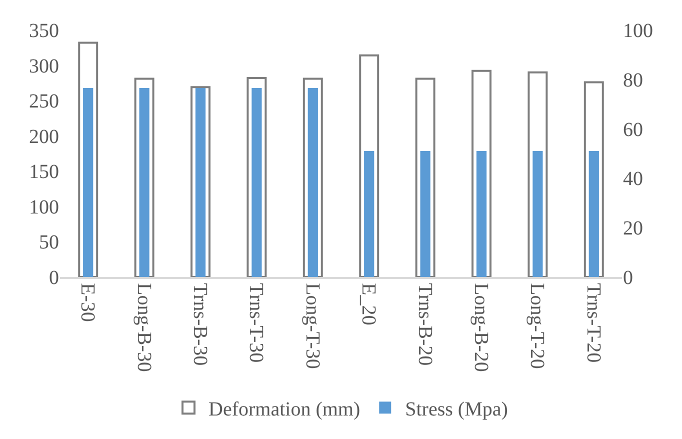 This screenshot has height=439, width=682. I want to click on x-tick-label: Trns-T-30, so click(256, 323).